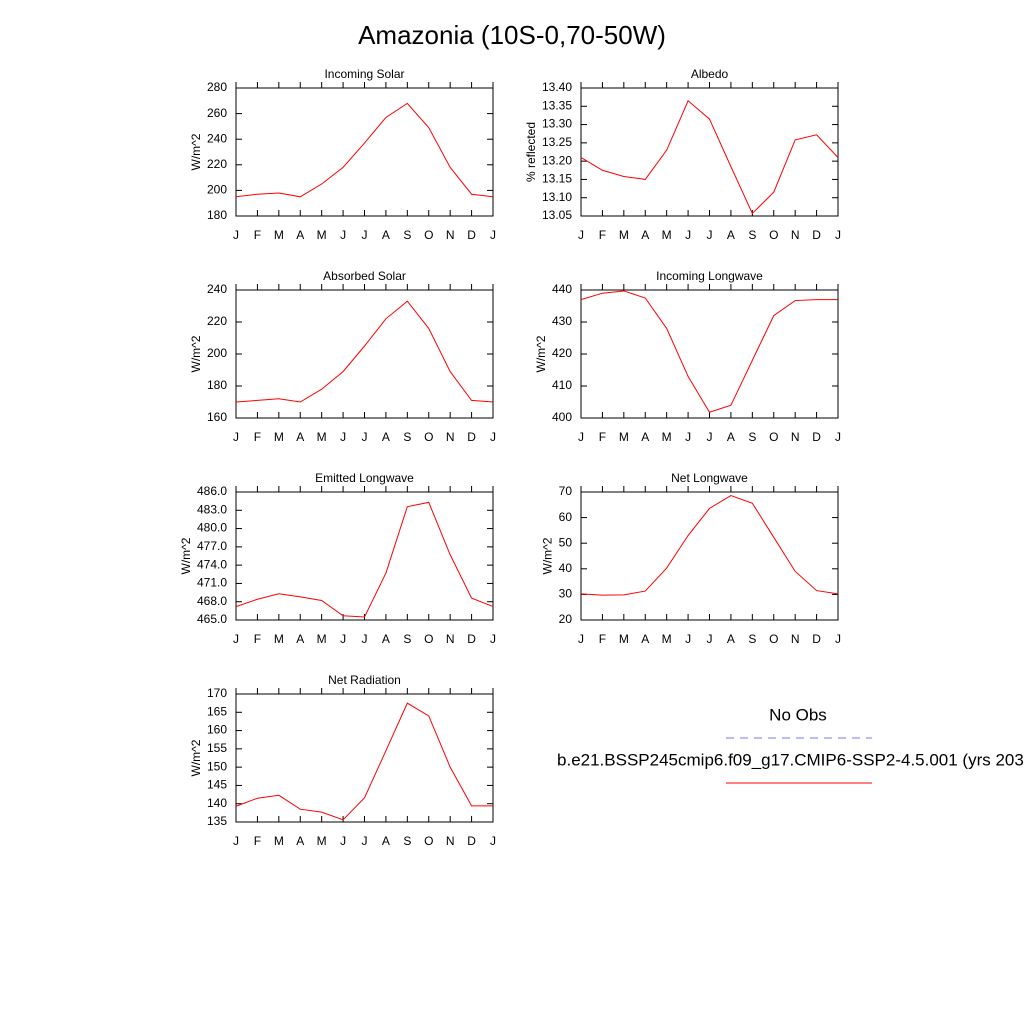 This screenshot has height=1024, width=1024. What do you see at coordinates (212, 528) in the screenshot?
I see `y-tick-label: 480.0` at bounding box center [212, 528].